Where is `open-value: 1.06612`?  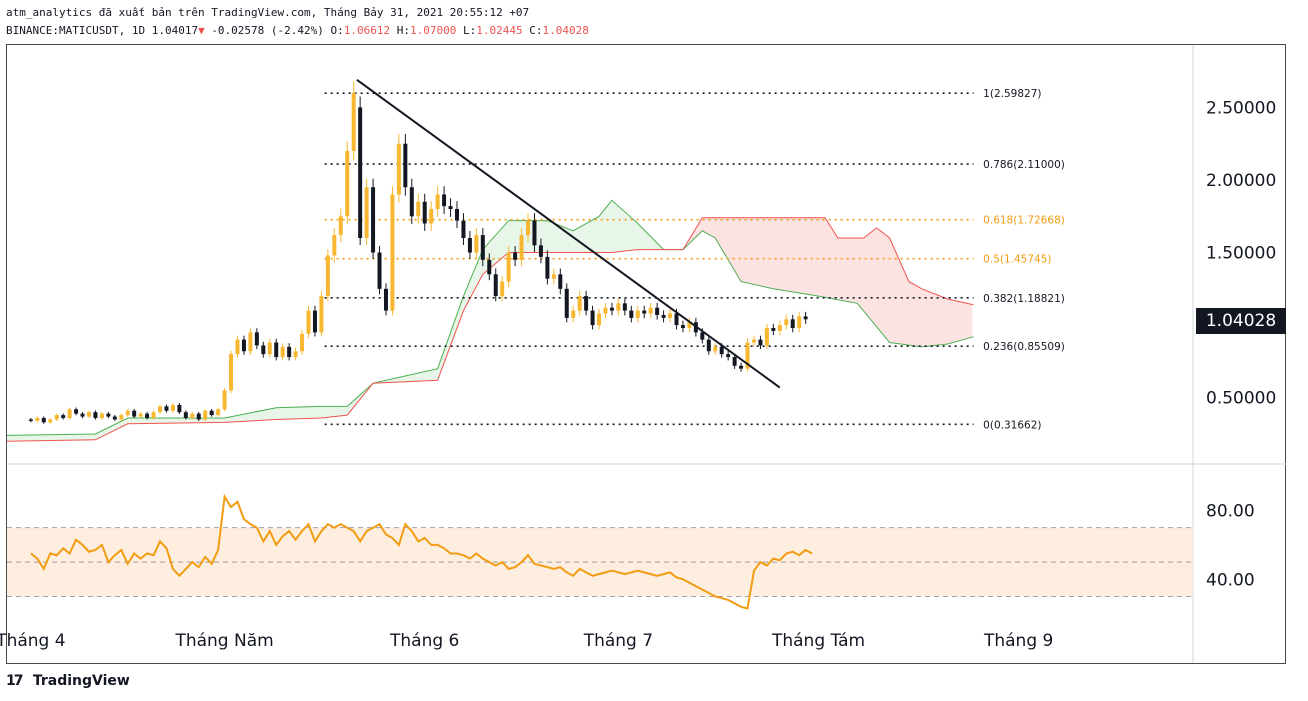 open-value: 1.06612 is located at coordinates (367, 30).